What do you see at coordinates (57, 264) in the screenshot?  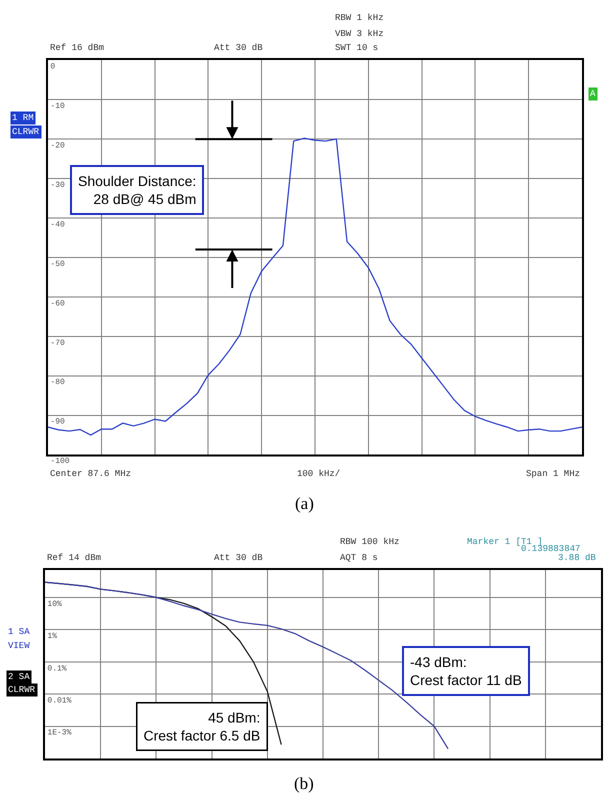 I see `y-tick-label: -50` at bounding box center [57, 264].